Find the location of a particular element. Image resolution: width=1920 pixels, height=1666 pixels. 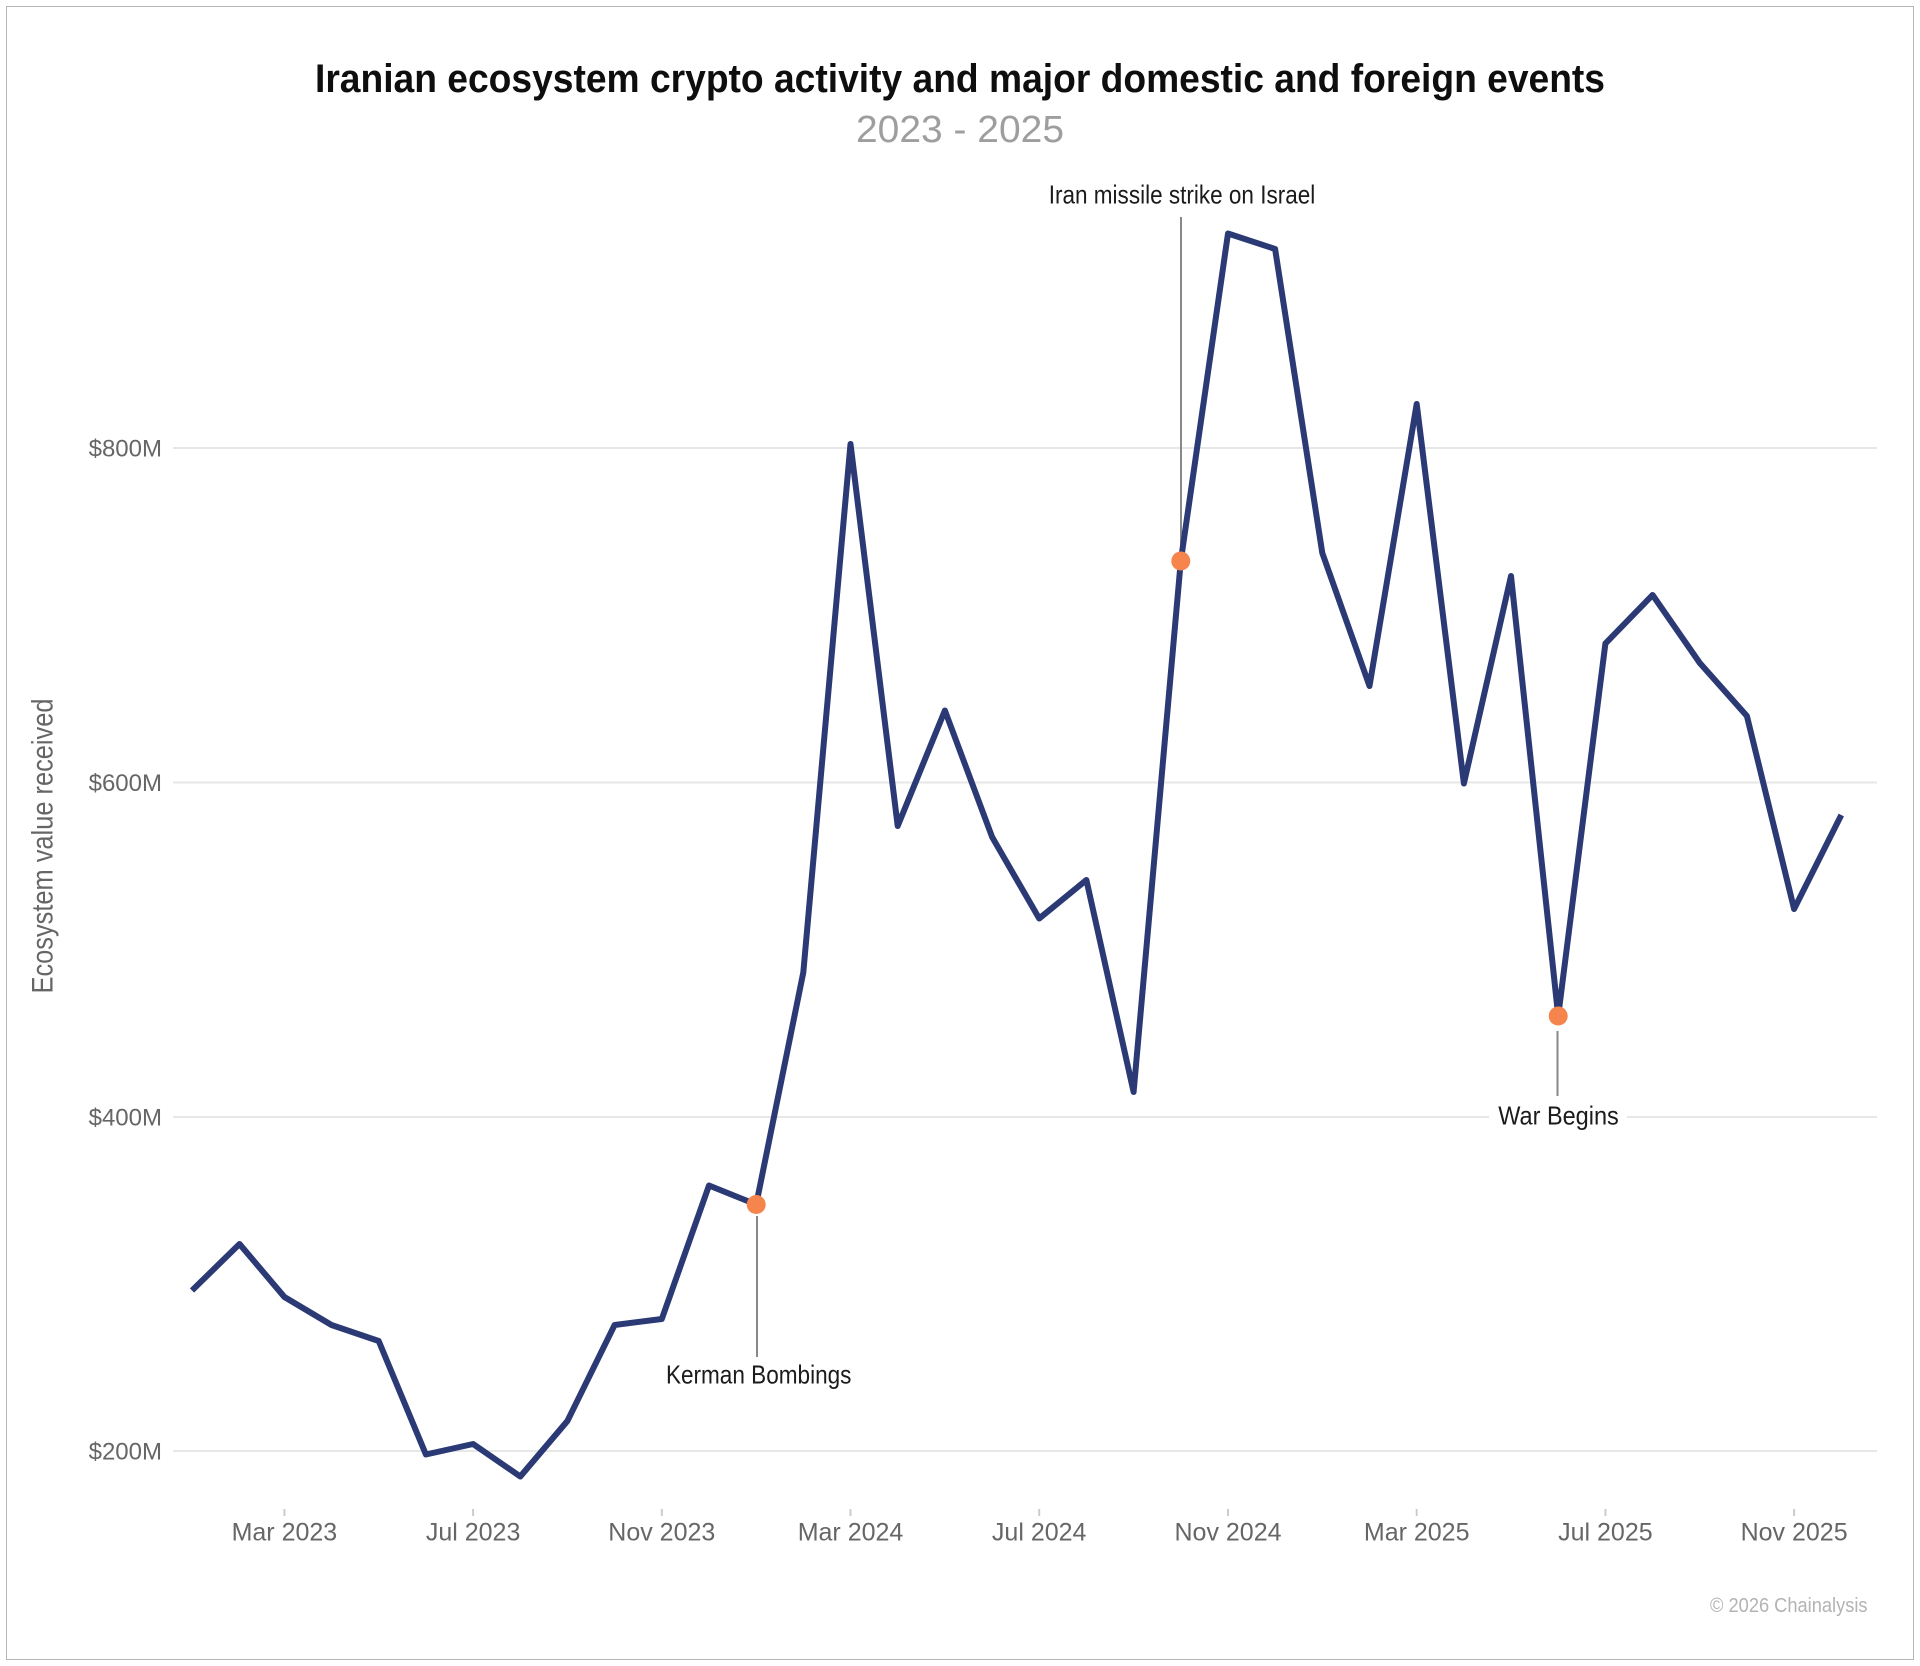

svg-text: $400M is located at coordinates (125, 1118).